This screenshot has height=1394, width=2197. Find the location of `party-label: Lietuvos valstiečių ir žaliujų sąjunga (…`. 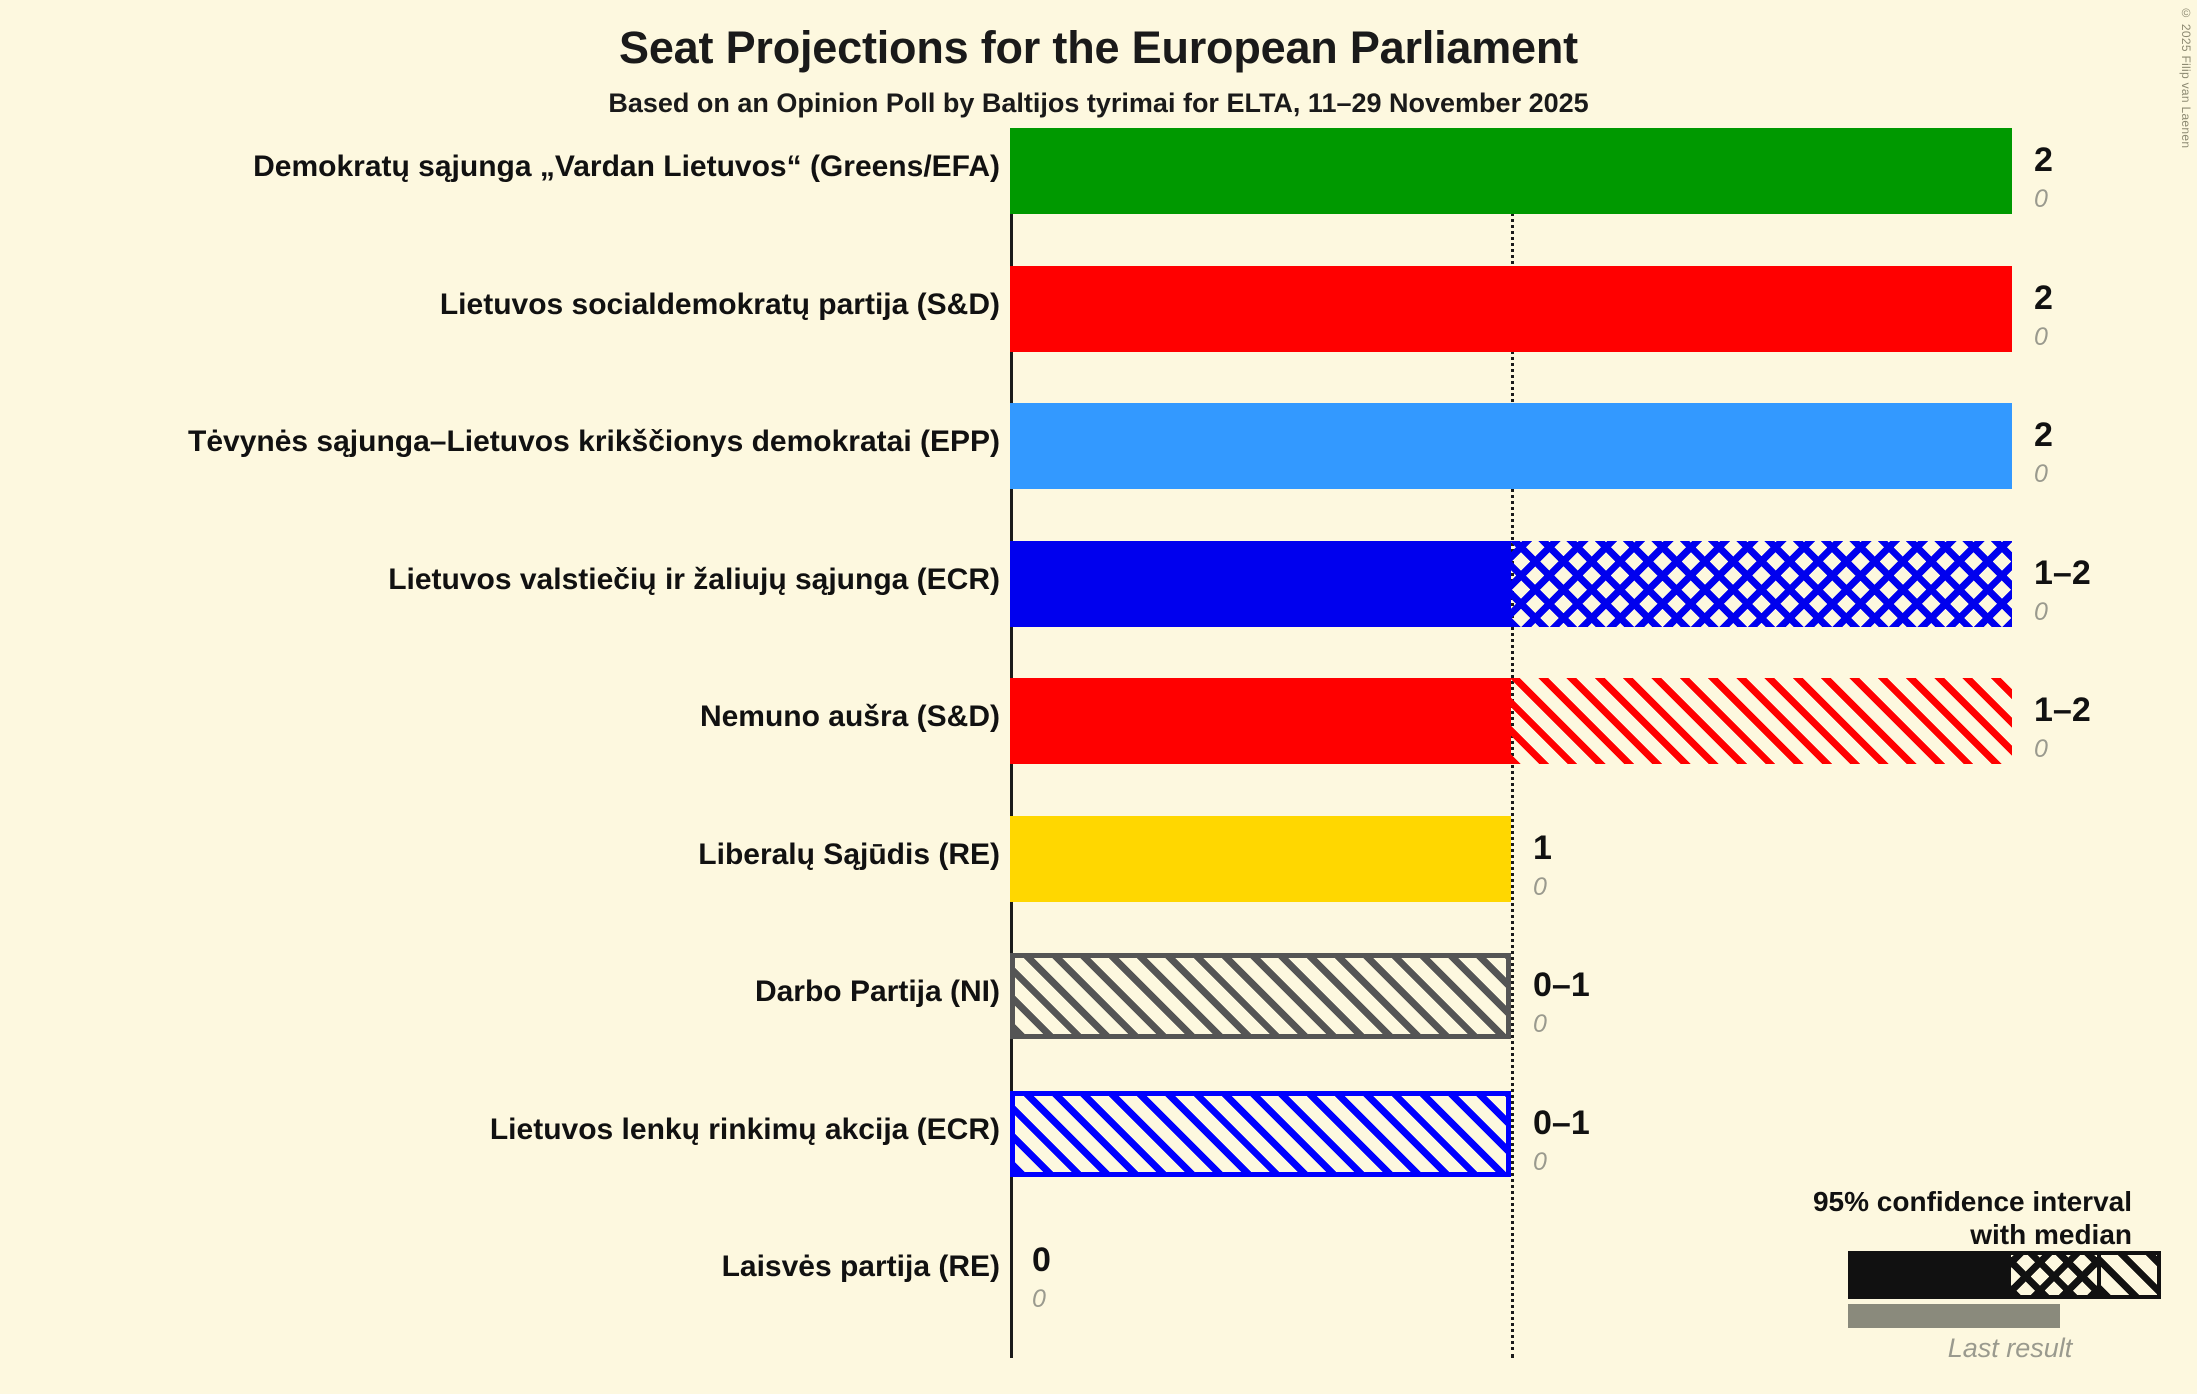

party-label: Lietuvos valstiečių ir žaliujų sąjunga (… is located at coordinates (694, 579).